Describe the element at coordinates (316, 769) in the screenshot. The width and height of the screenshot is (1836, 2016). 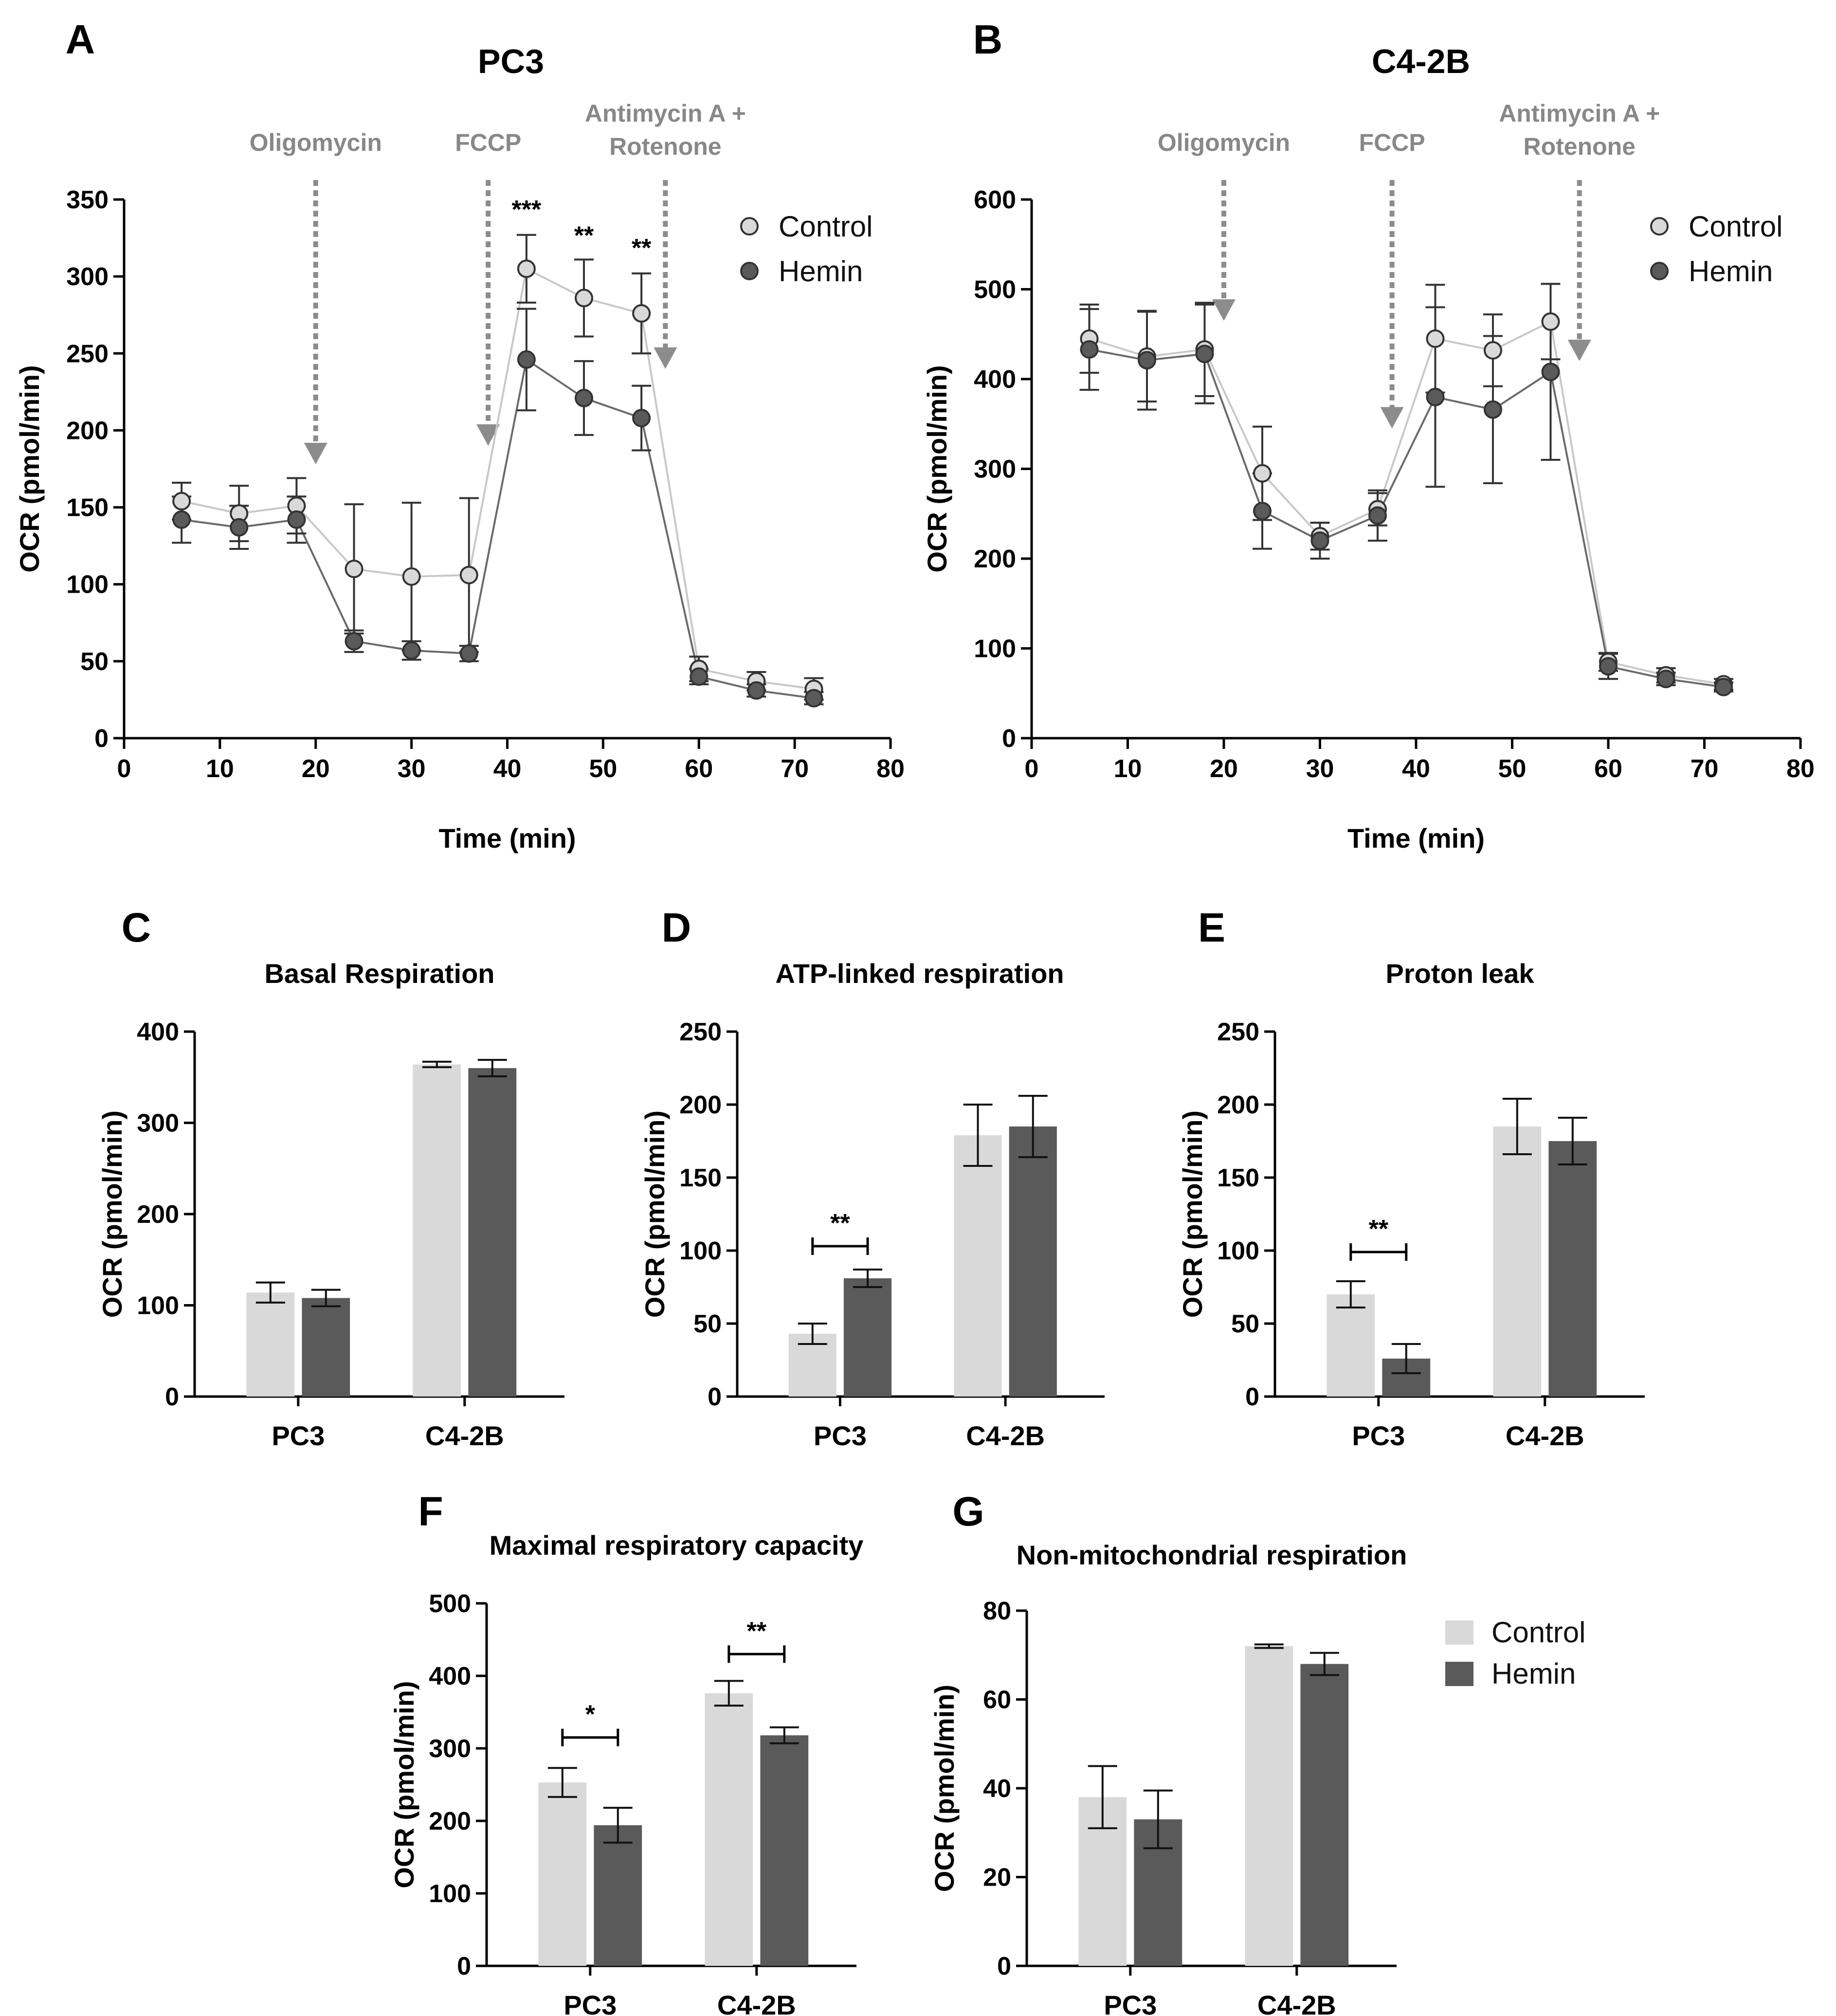
I see `x-tick-label: 20` at that location.